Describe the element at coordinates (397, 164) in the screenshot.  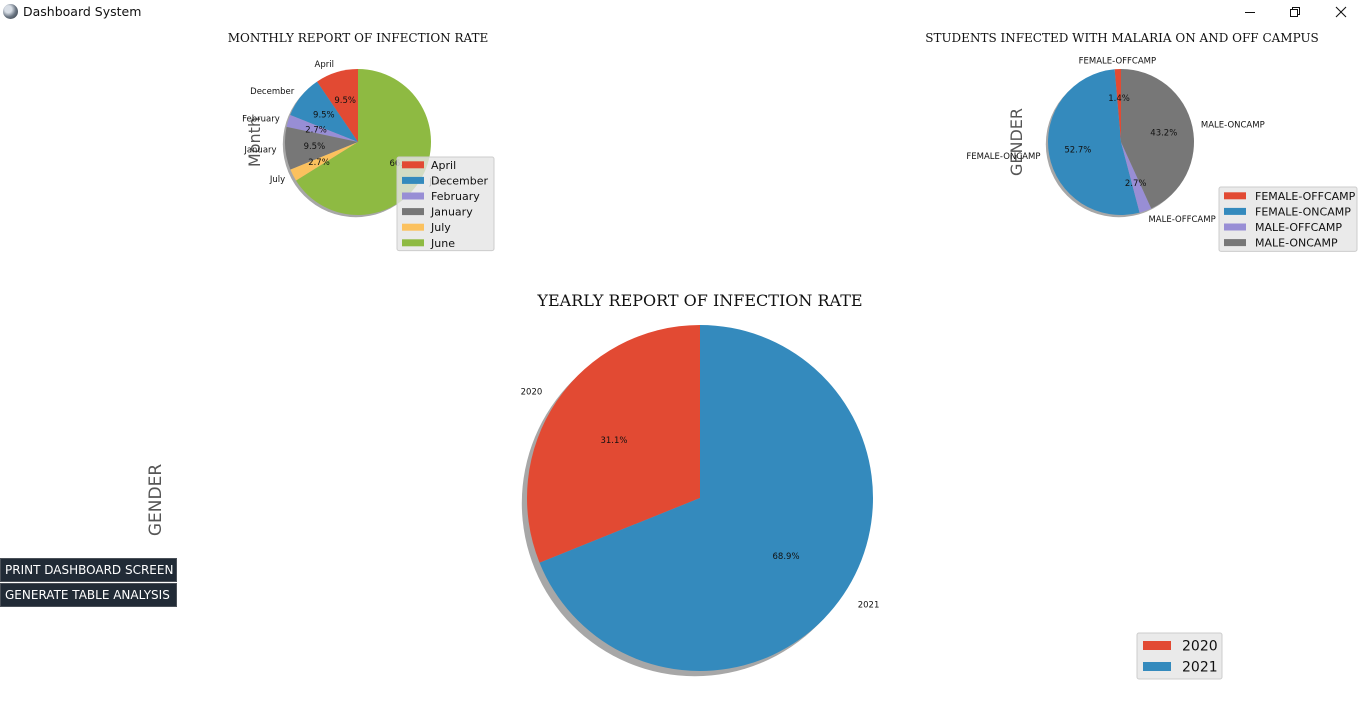
I see `pct-label-june: 66.` at that location.